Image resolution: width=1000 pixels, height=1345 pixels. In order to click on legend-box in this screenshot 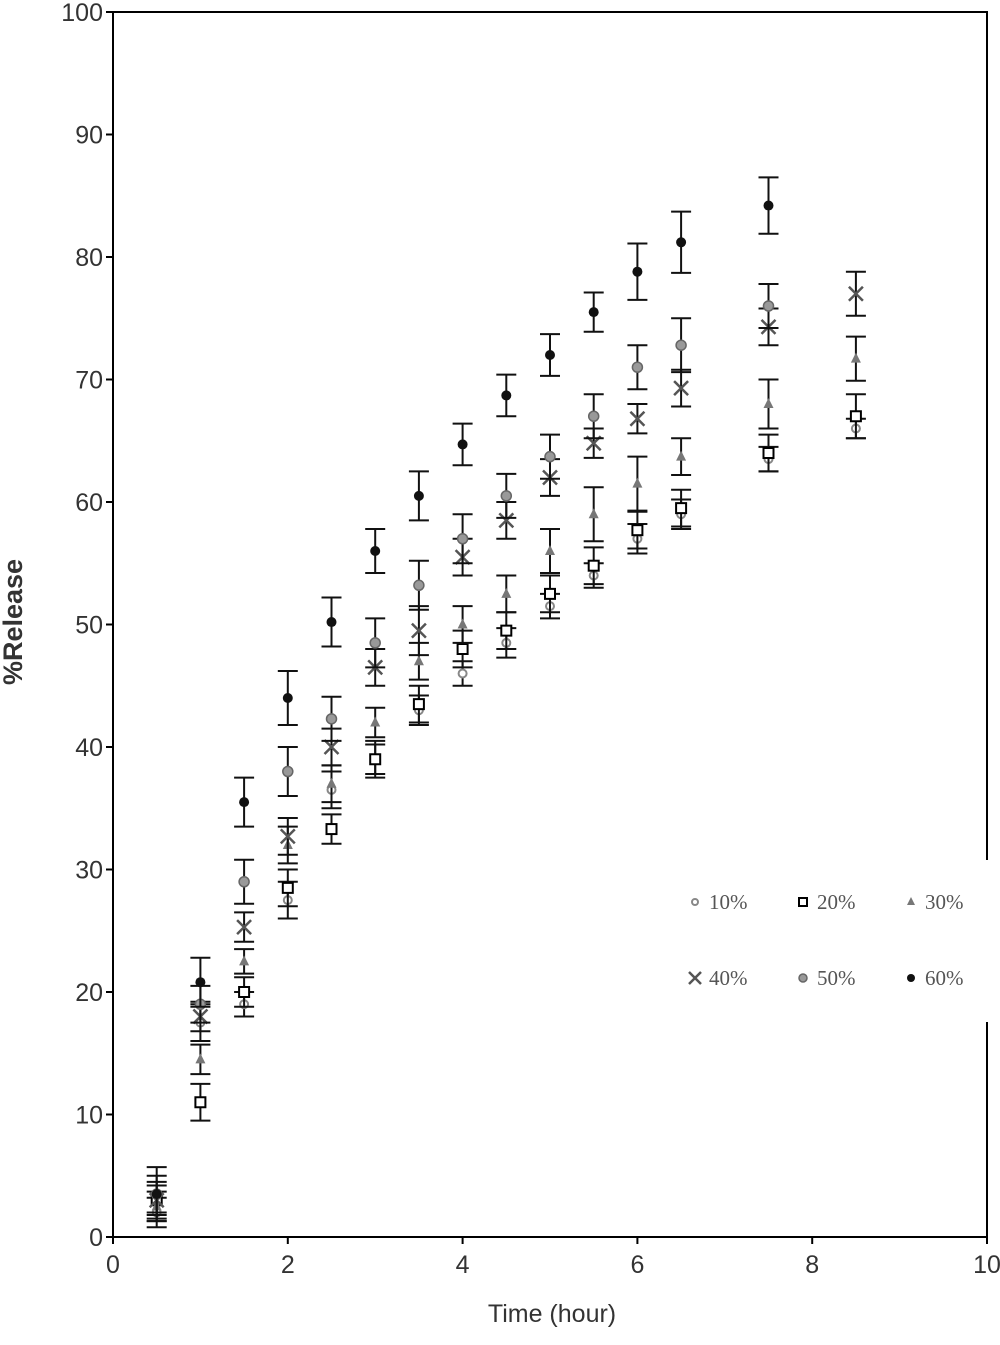, I will do `click(836, 941)`.